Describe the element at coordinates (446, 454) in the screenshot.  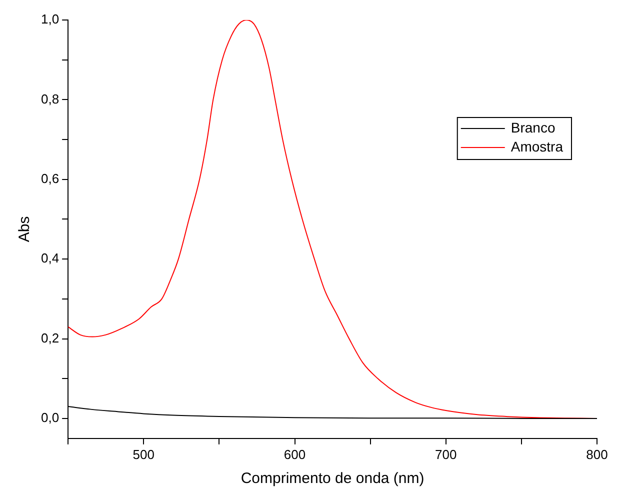
I see `x-tick-label: 700` at that location.